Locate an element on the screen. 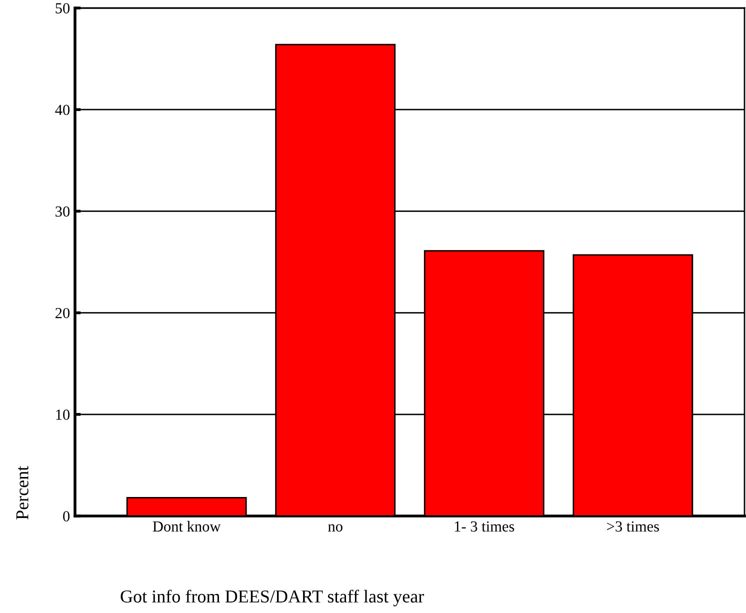 This screenshot has width=746, height=613. x-tick-label: Dont know is located at coordinates (186, 526).